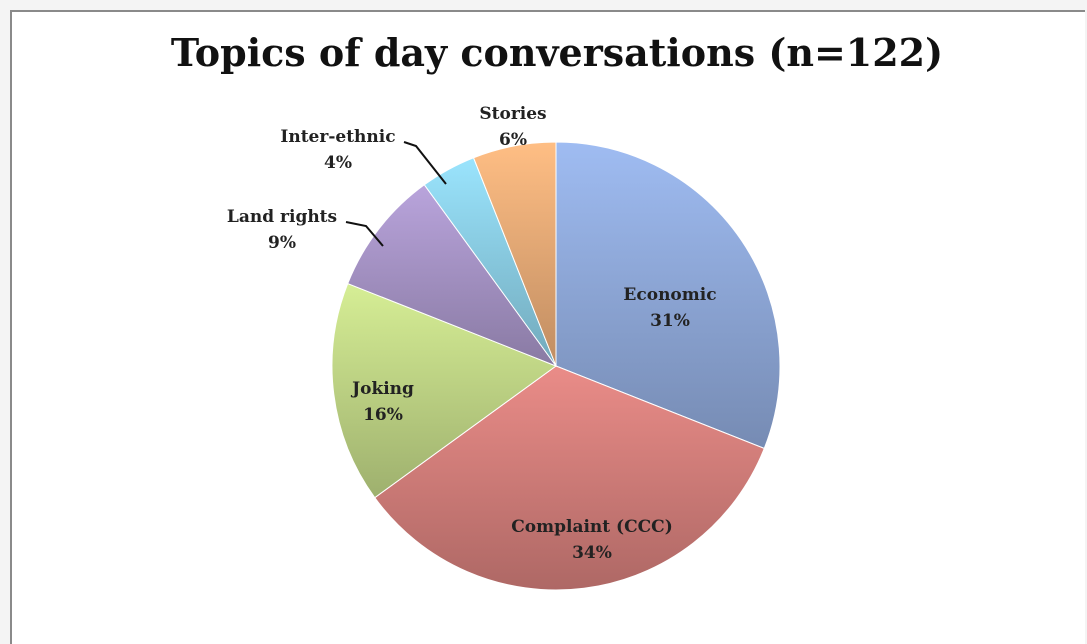 Image resolution: width=1087 pixels, height=644 pixels. Describe the element at coordinates (512, 127) in the screenshot. I see `slice-label-stories: Stories 6%` at that location.